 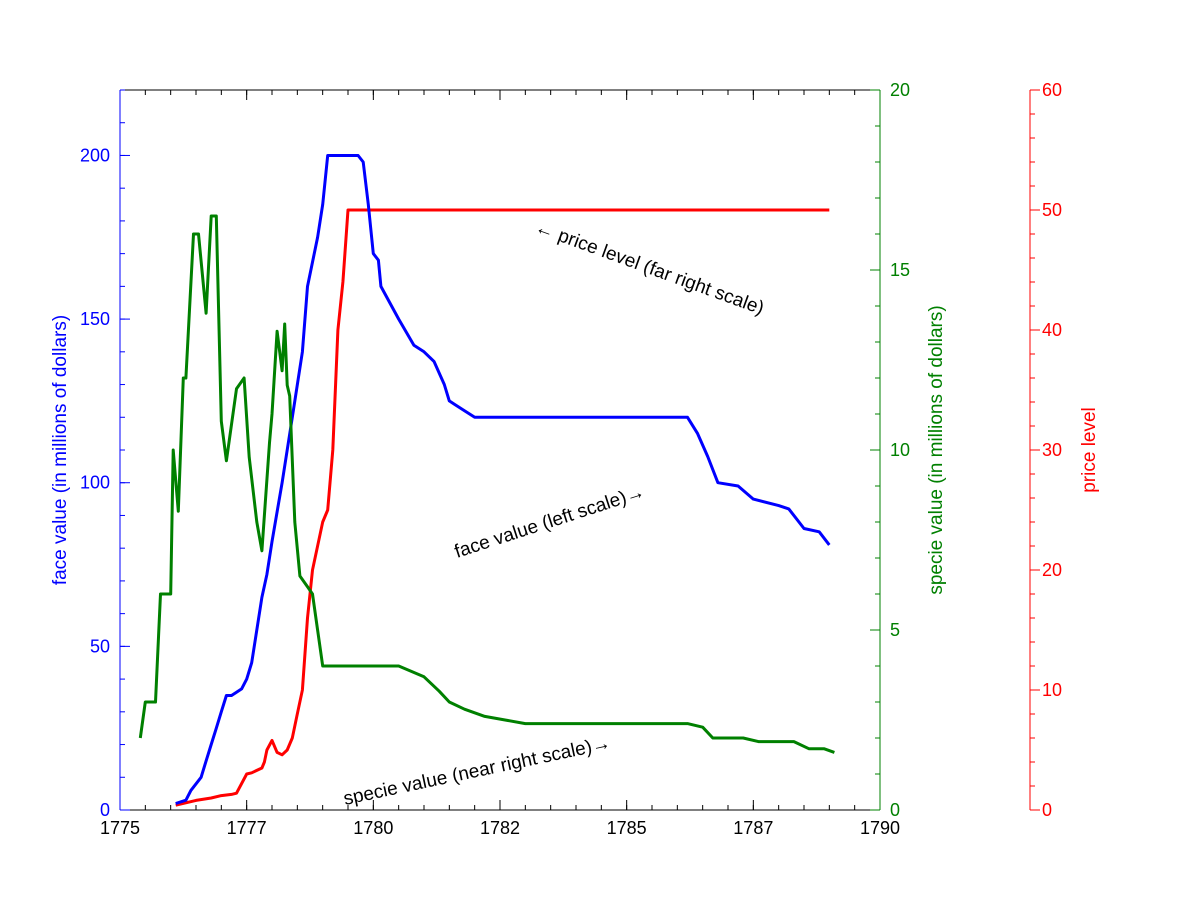 What do you see at coordinates (1089, 450) in the screenshot?
I see `far-right-axis-title: price level` at bounding box center [1089, 450].